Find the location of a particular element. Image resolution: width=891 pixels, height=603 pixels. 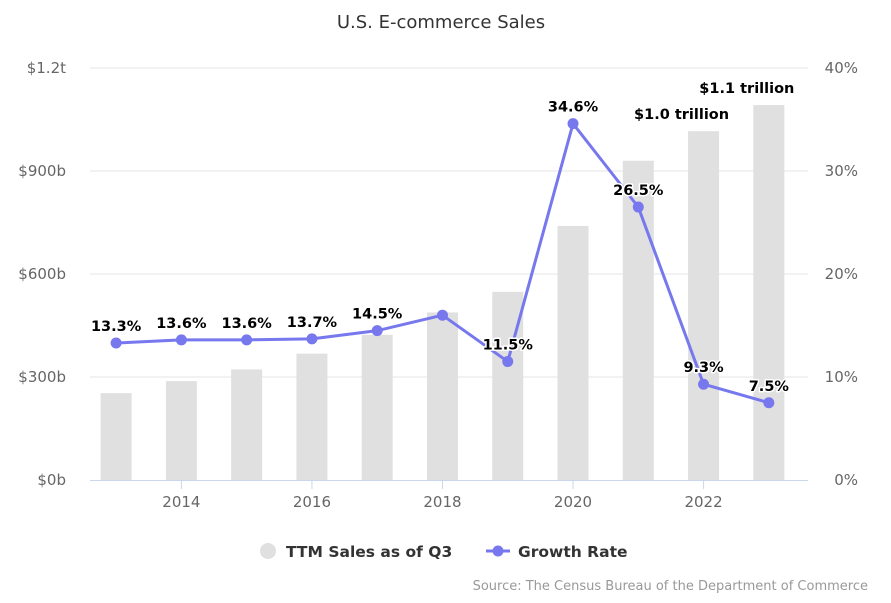

growth-data-label: 34.6% is located at coordinates (573, 108).